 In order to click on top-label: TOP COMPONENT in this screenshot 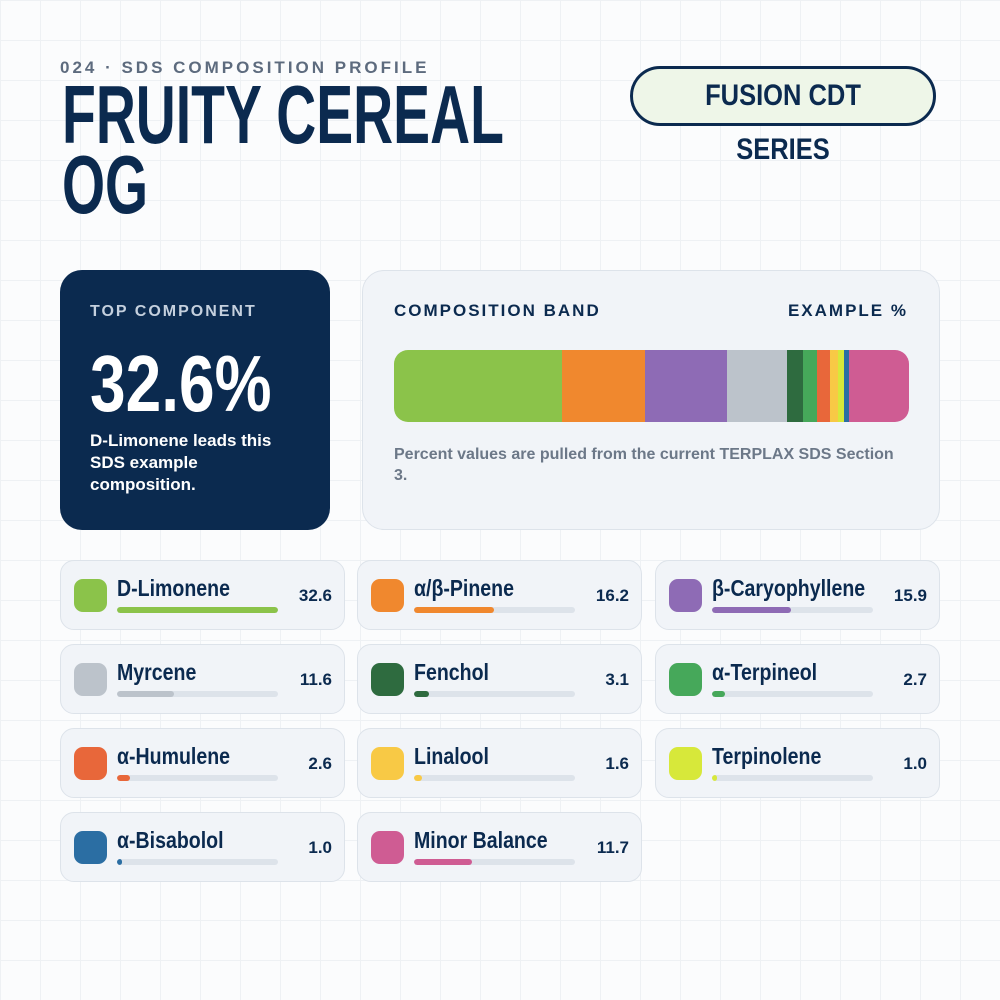, I will do `click(173, 311)`.